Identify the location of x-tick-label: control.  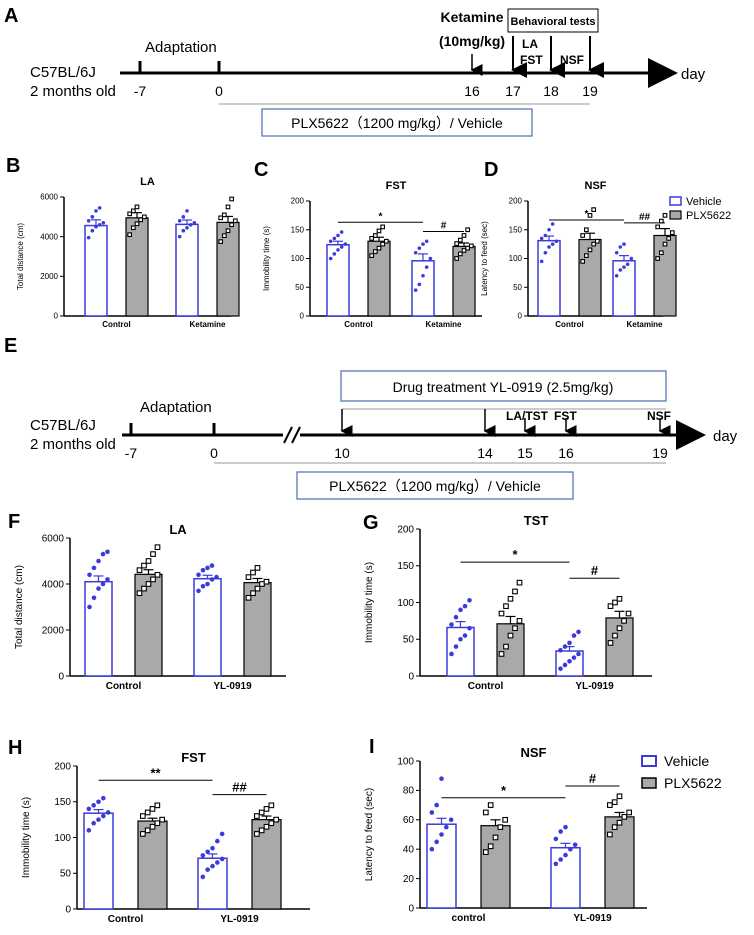
(469, 918).